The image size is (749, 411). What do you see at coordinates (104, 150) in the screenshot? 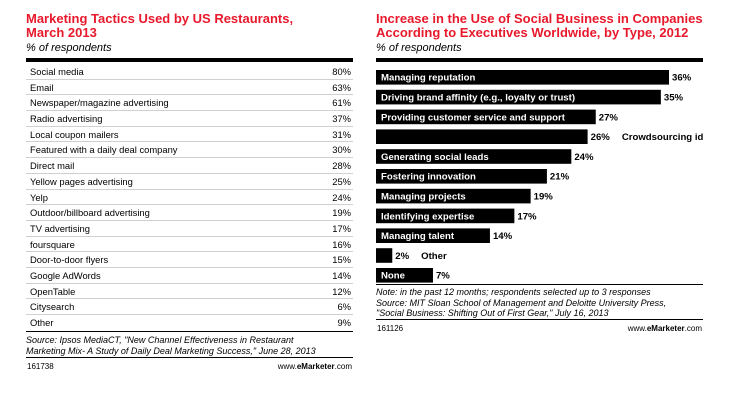
I see `table-row-label: Featured with a daily deal company` at bounding box center [104, 150].